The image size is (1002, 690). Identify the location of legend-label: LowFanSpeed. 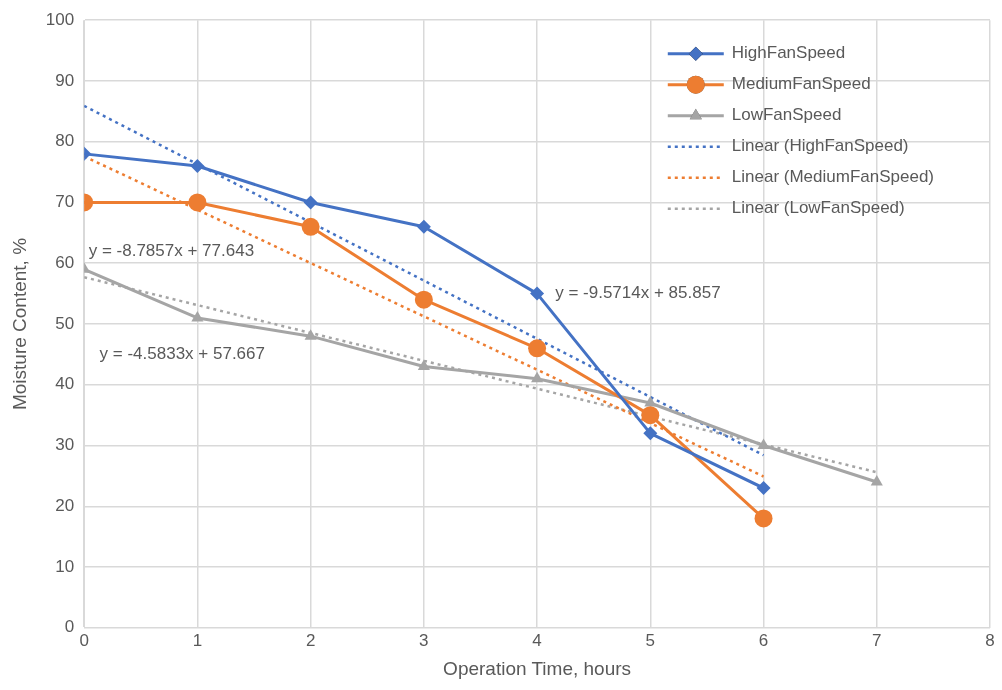
(786, 115).